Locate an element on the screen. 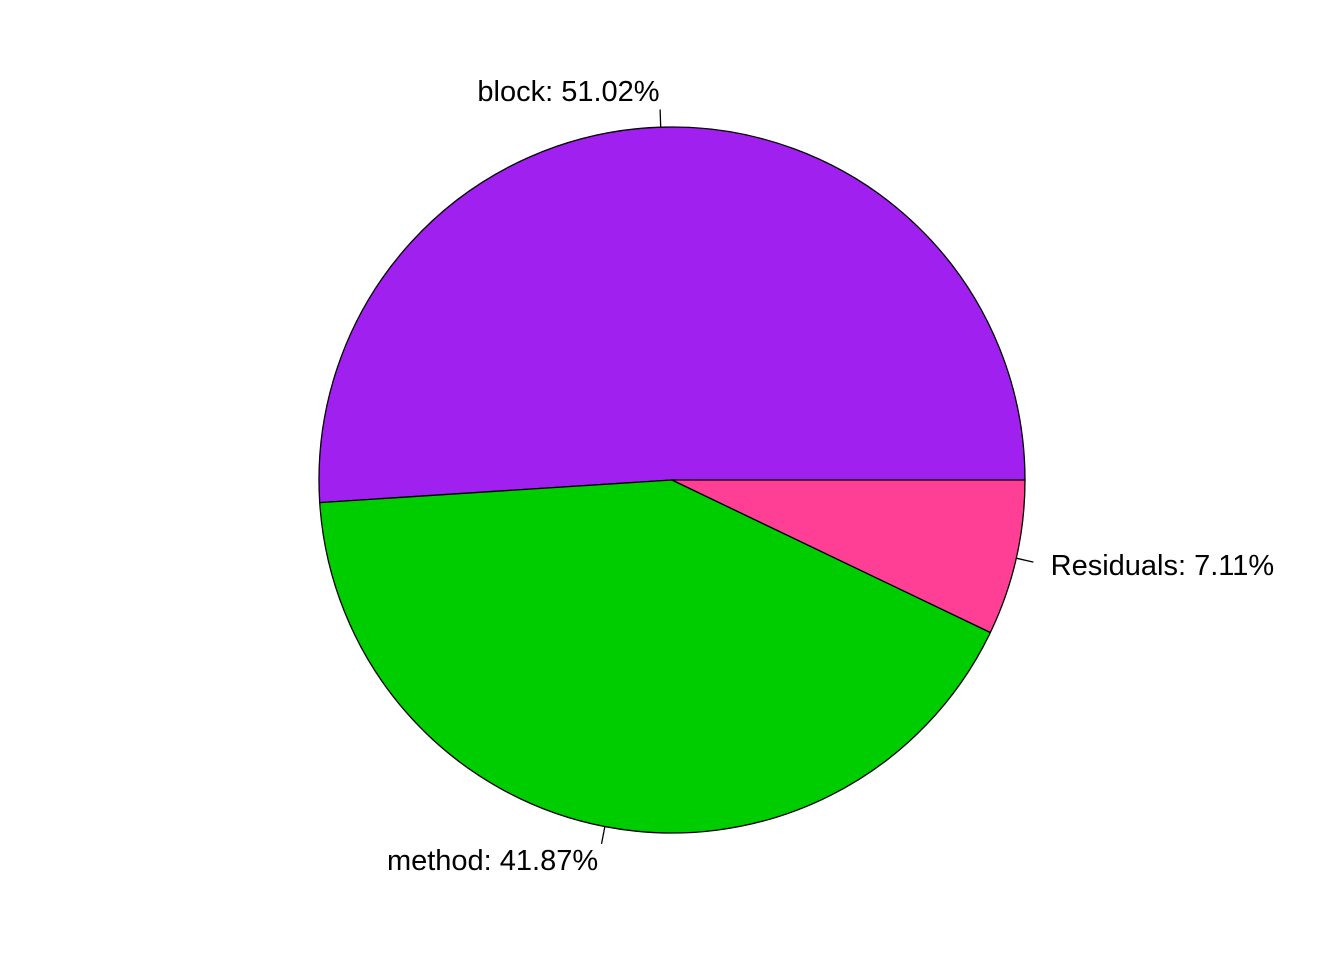  label-tick-method is located at coordinates (603, 835).